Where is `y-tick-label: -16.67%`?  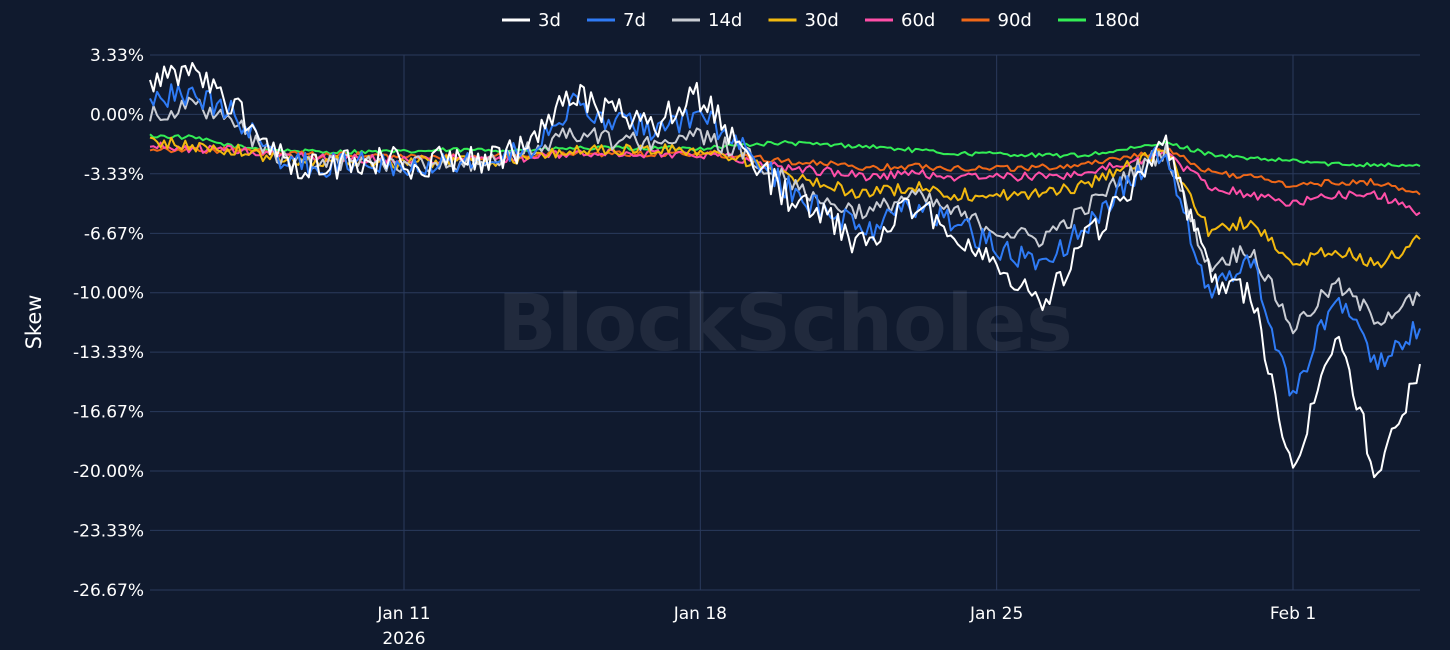
y-tick-label: -16.67% is located at coordinates (108, 413).